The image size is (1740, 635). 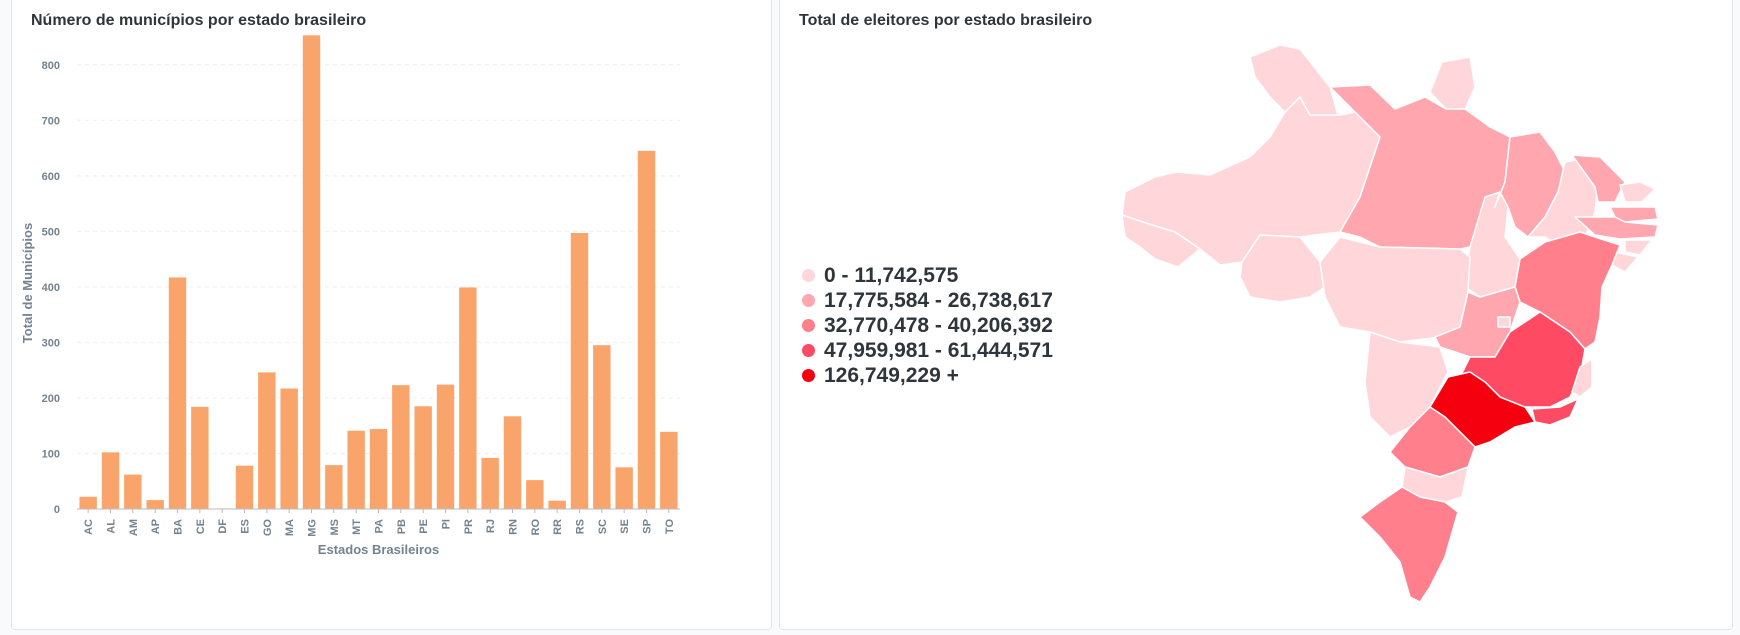 I want to click on state-ac, so click(x=1161, y=241).